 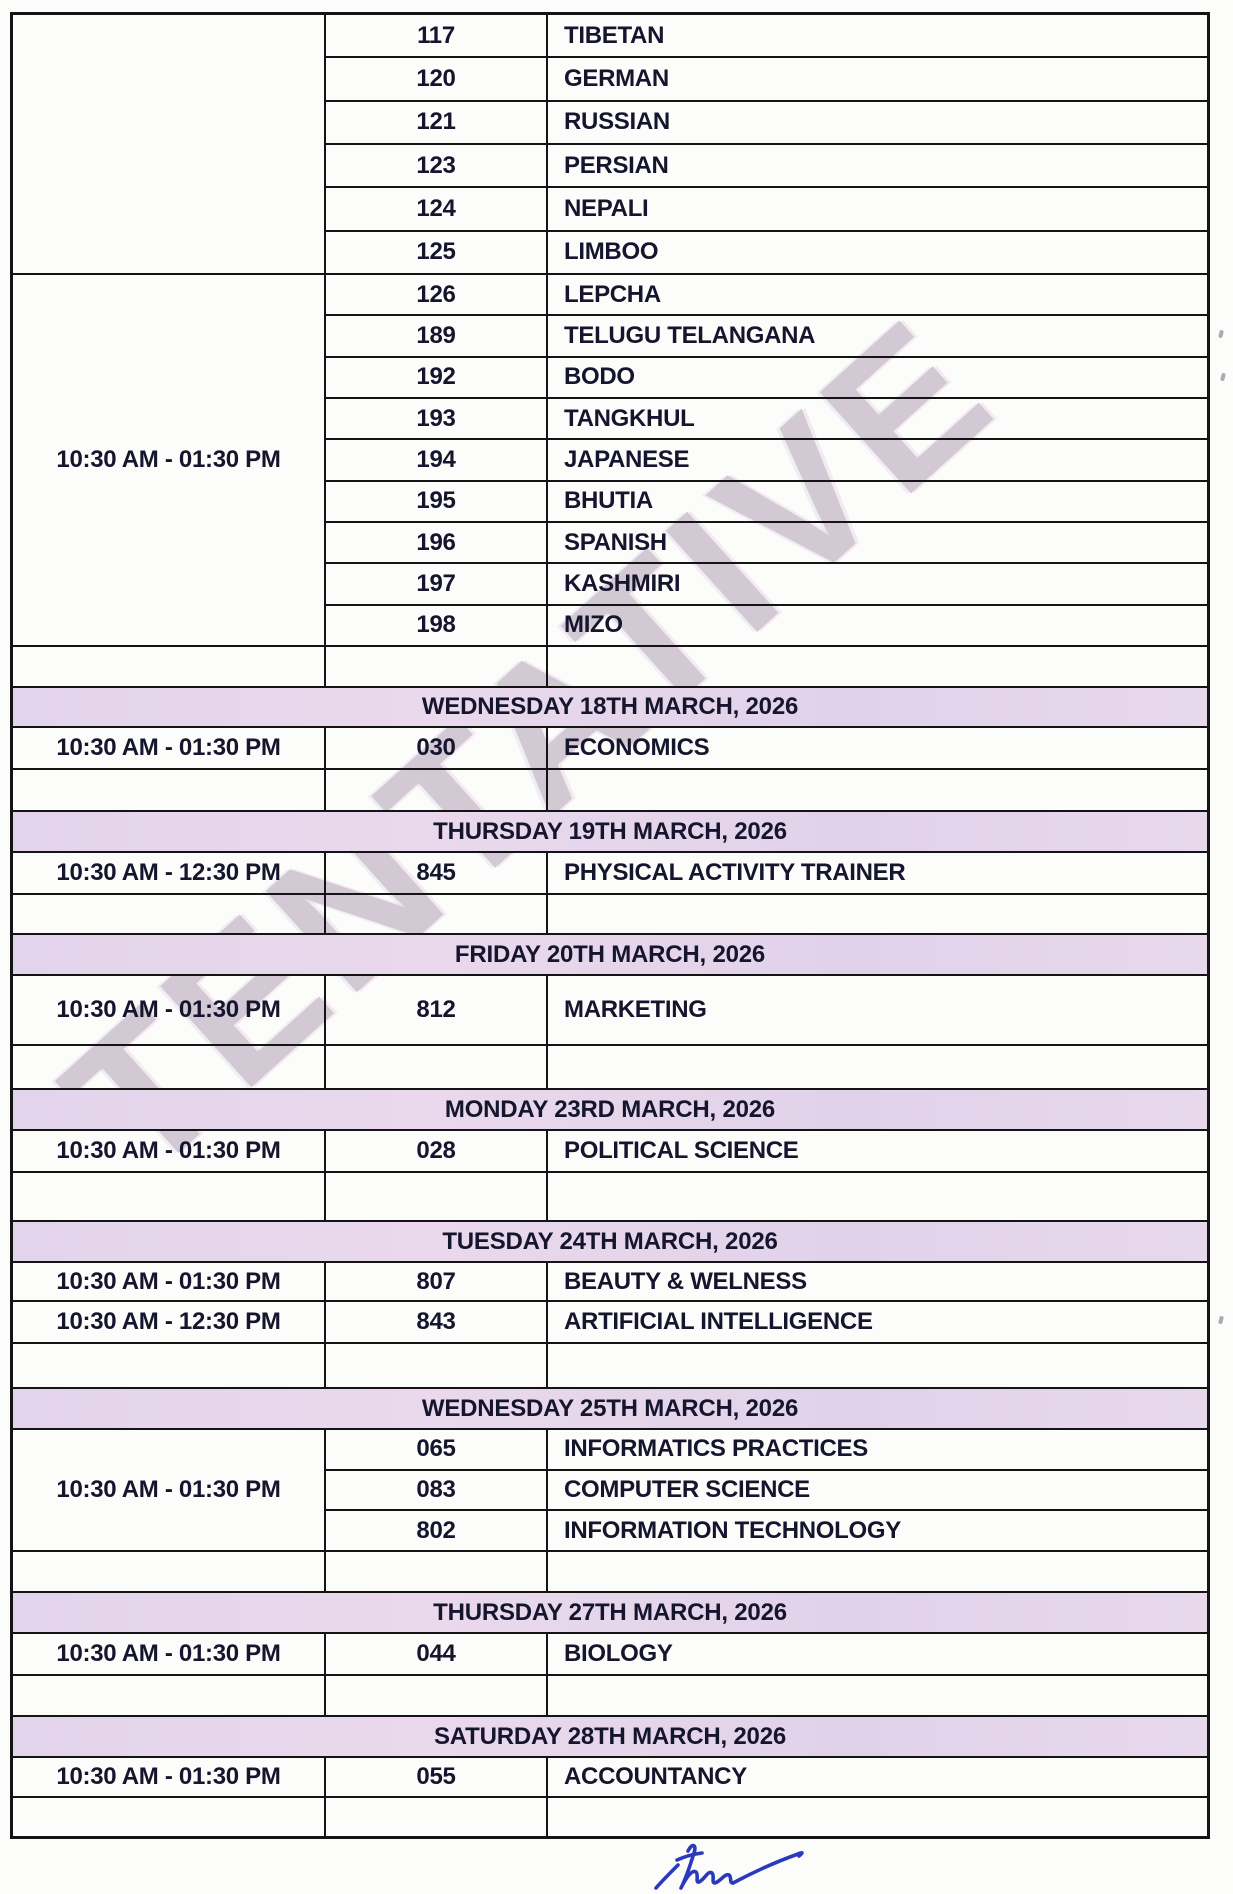 What do you see at coordinates (437, 1322) in the screenshot?
I see `subject-code-cell: 843` at bounding box center [437, 1322].